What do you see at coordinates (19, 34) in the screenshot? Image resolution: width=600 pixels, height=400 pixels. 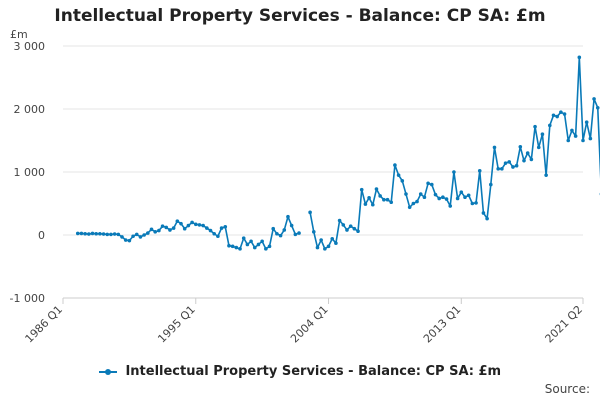 I see `y-axis-unit-label: £m` at bounding box center [19, 34].